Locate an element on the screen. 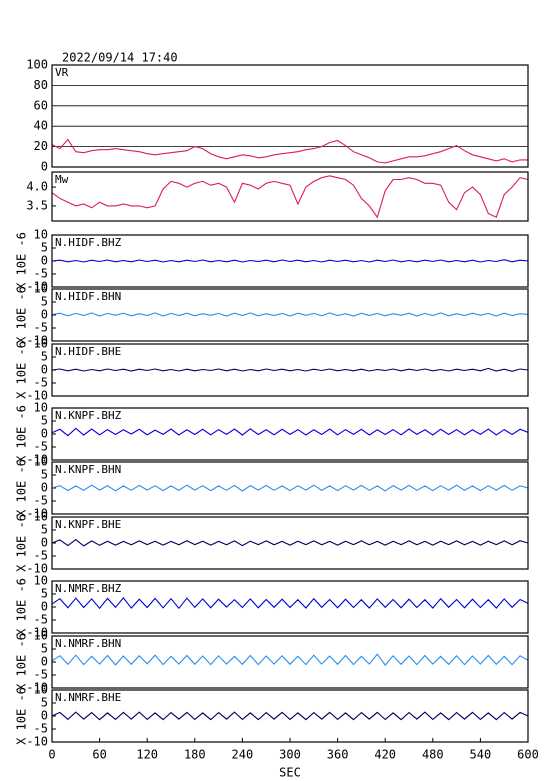 This screenshot has height=781, width=554. series-label: N.HIDF.BHN is located at coordinates (88, 296).